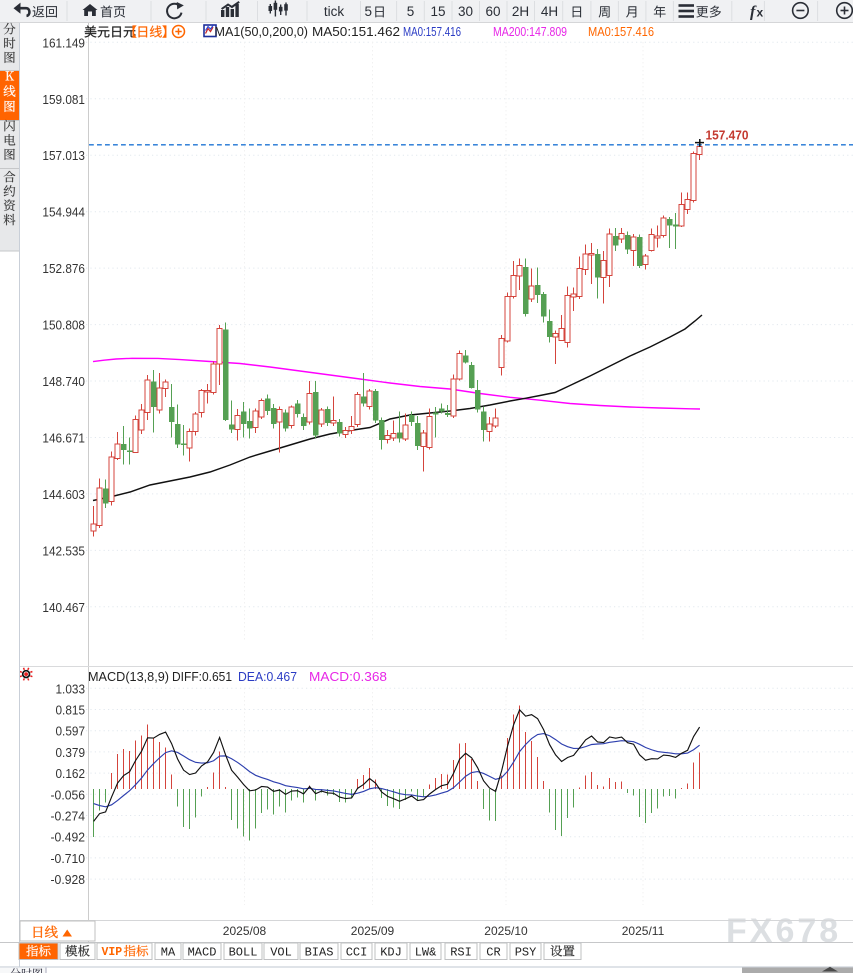 Image resolution: width=853 pixels, height=978 pixels. Describe the element at coordinates (63, 439) in the screenshot. I see `svg-text: 146.671` at that location.